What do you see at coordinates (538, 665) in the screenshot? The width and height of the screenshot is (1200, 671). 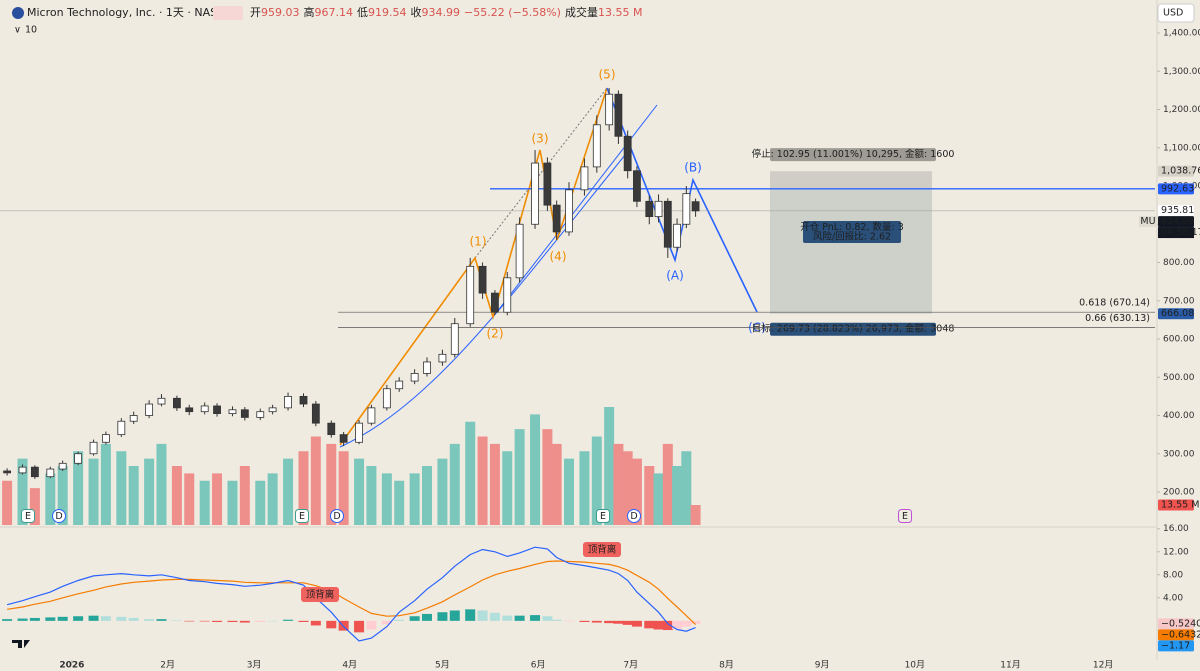 I see `x-tick-label: 6月` at bounding box center [538, 665].